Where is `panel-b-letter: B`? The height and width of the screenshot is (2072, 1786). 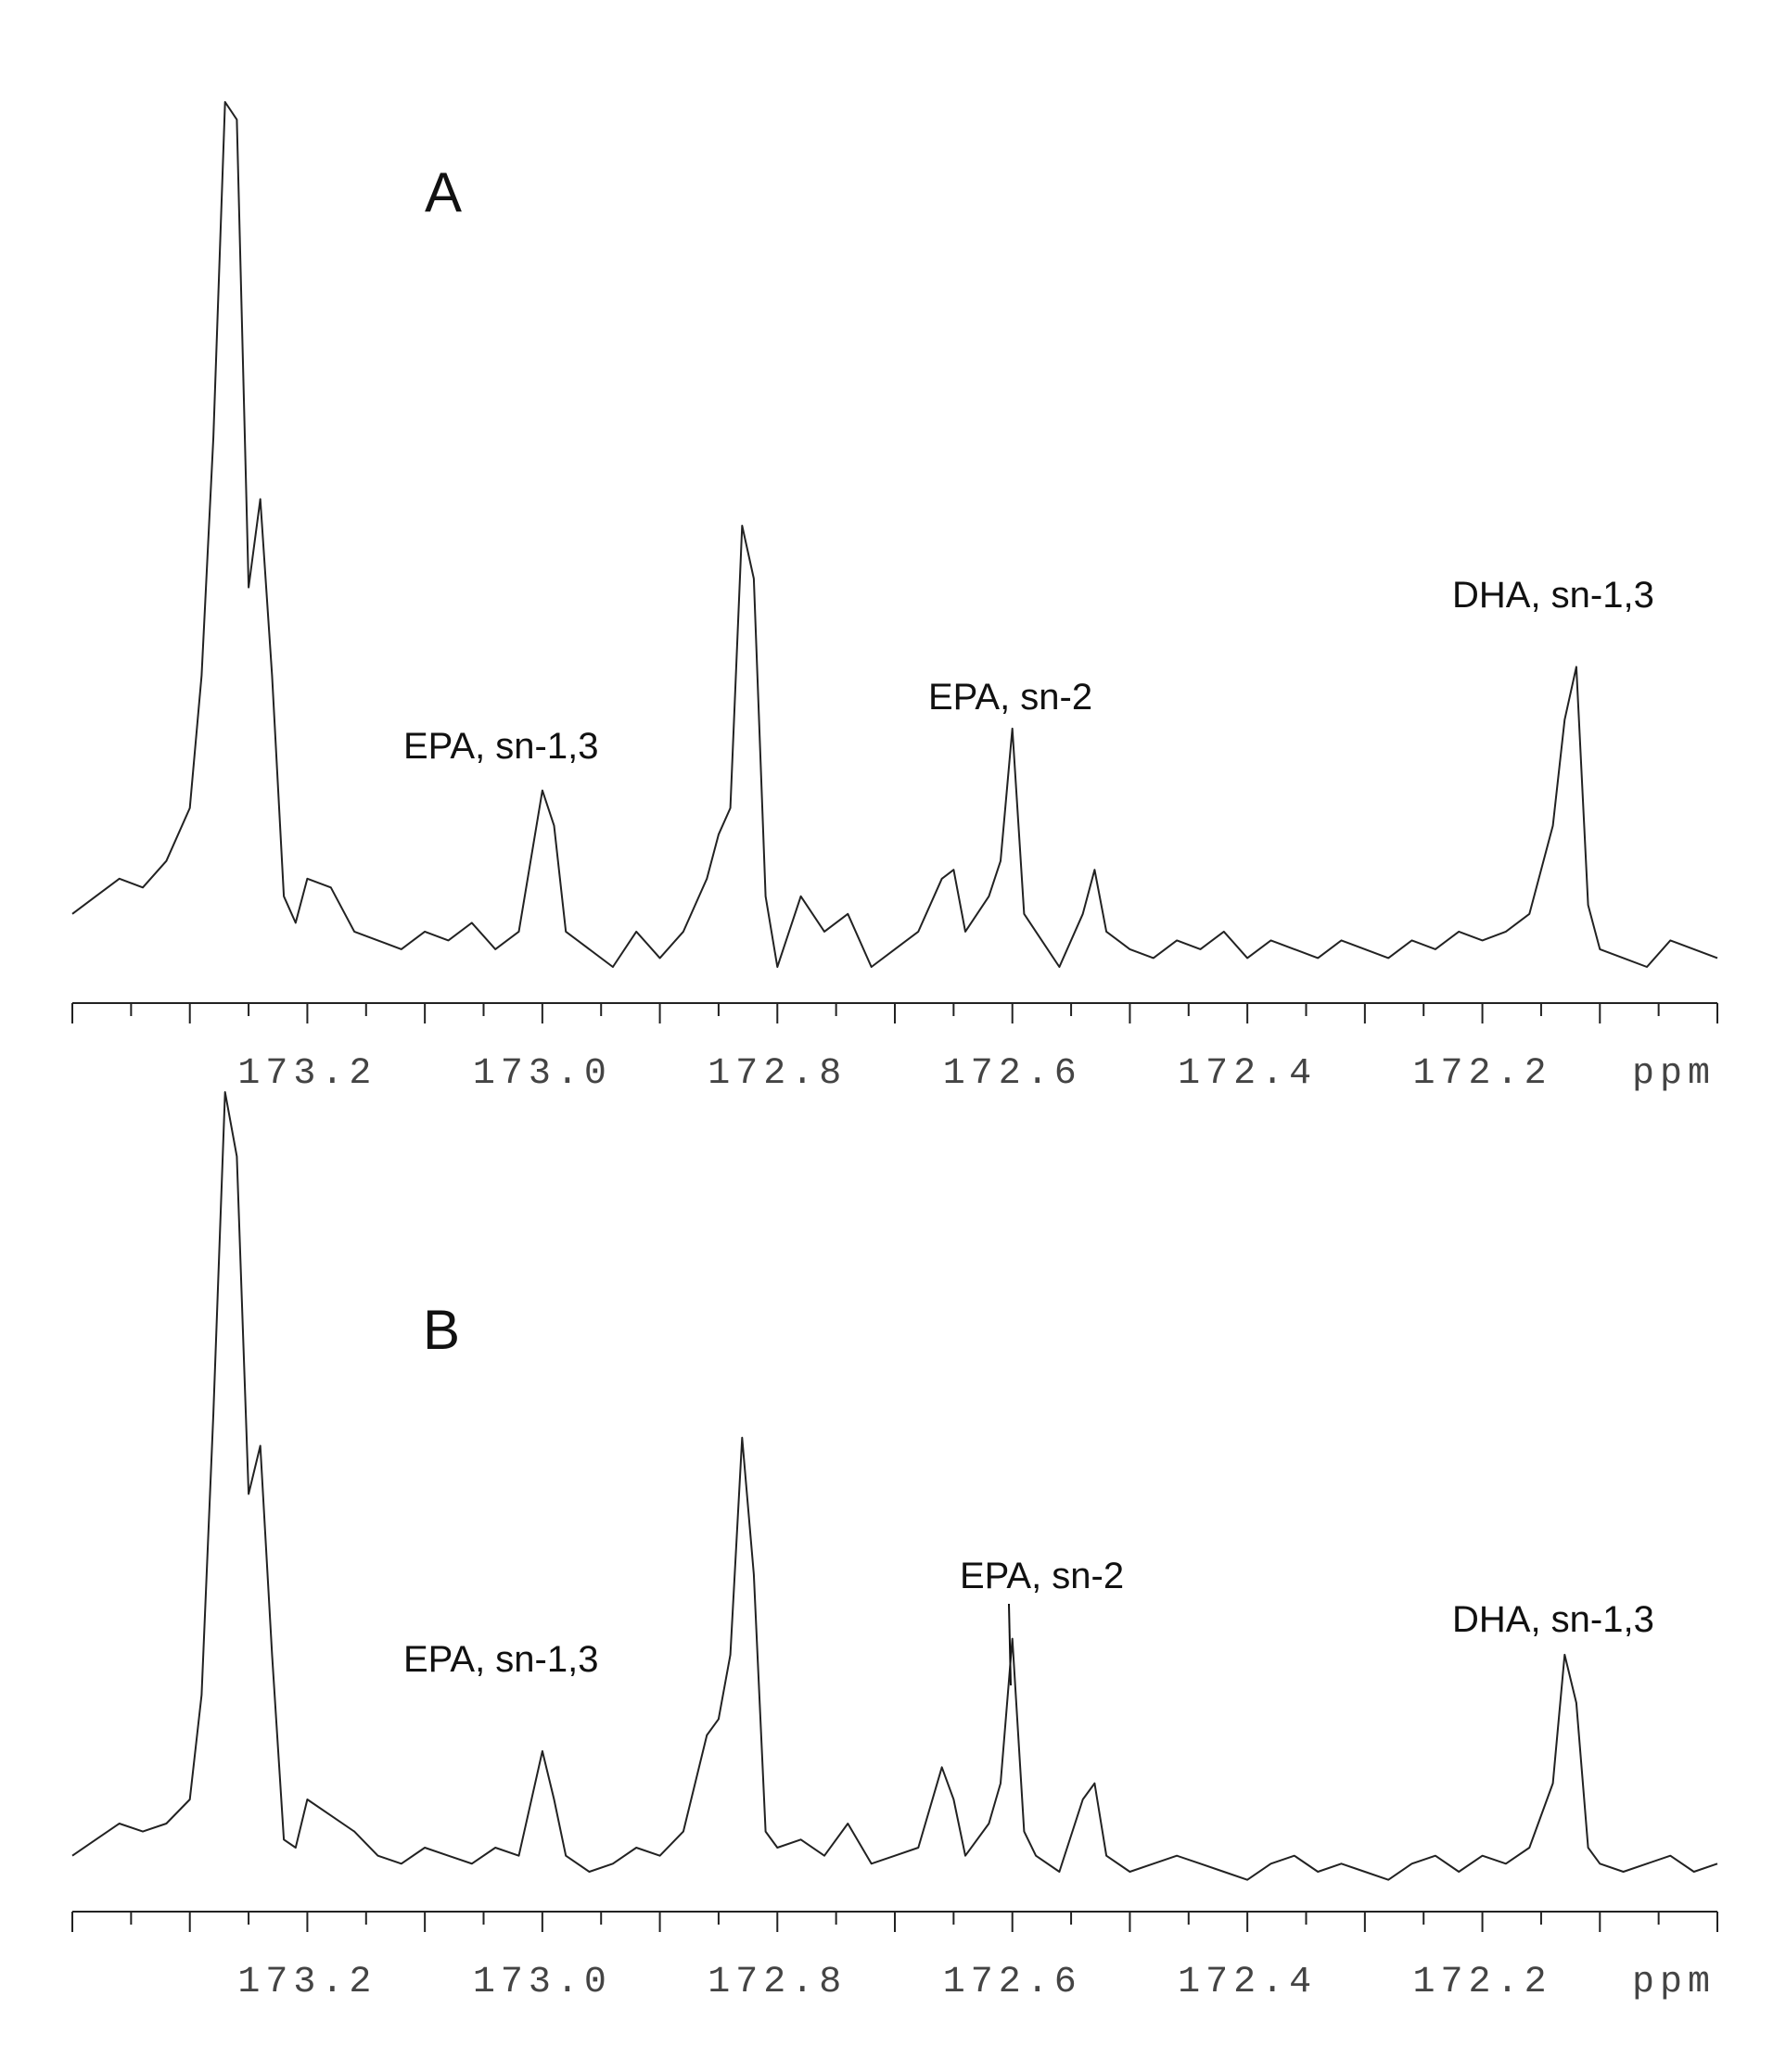
panel-b-letter: B is located at coordinates (441, 1330).